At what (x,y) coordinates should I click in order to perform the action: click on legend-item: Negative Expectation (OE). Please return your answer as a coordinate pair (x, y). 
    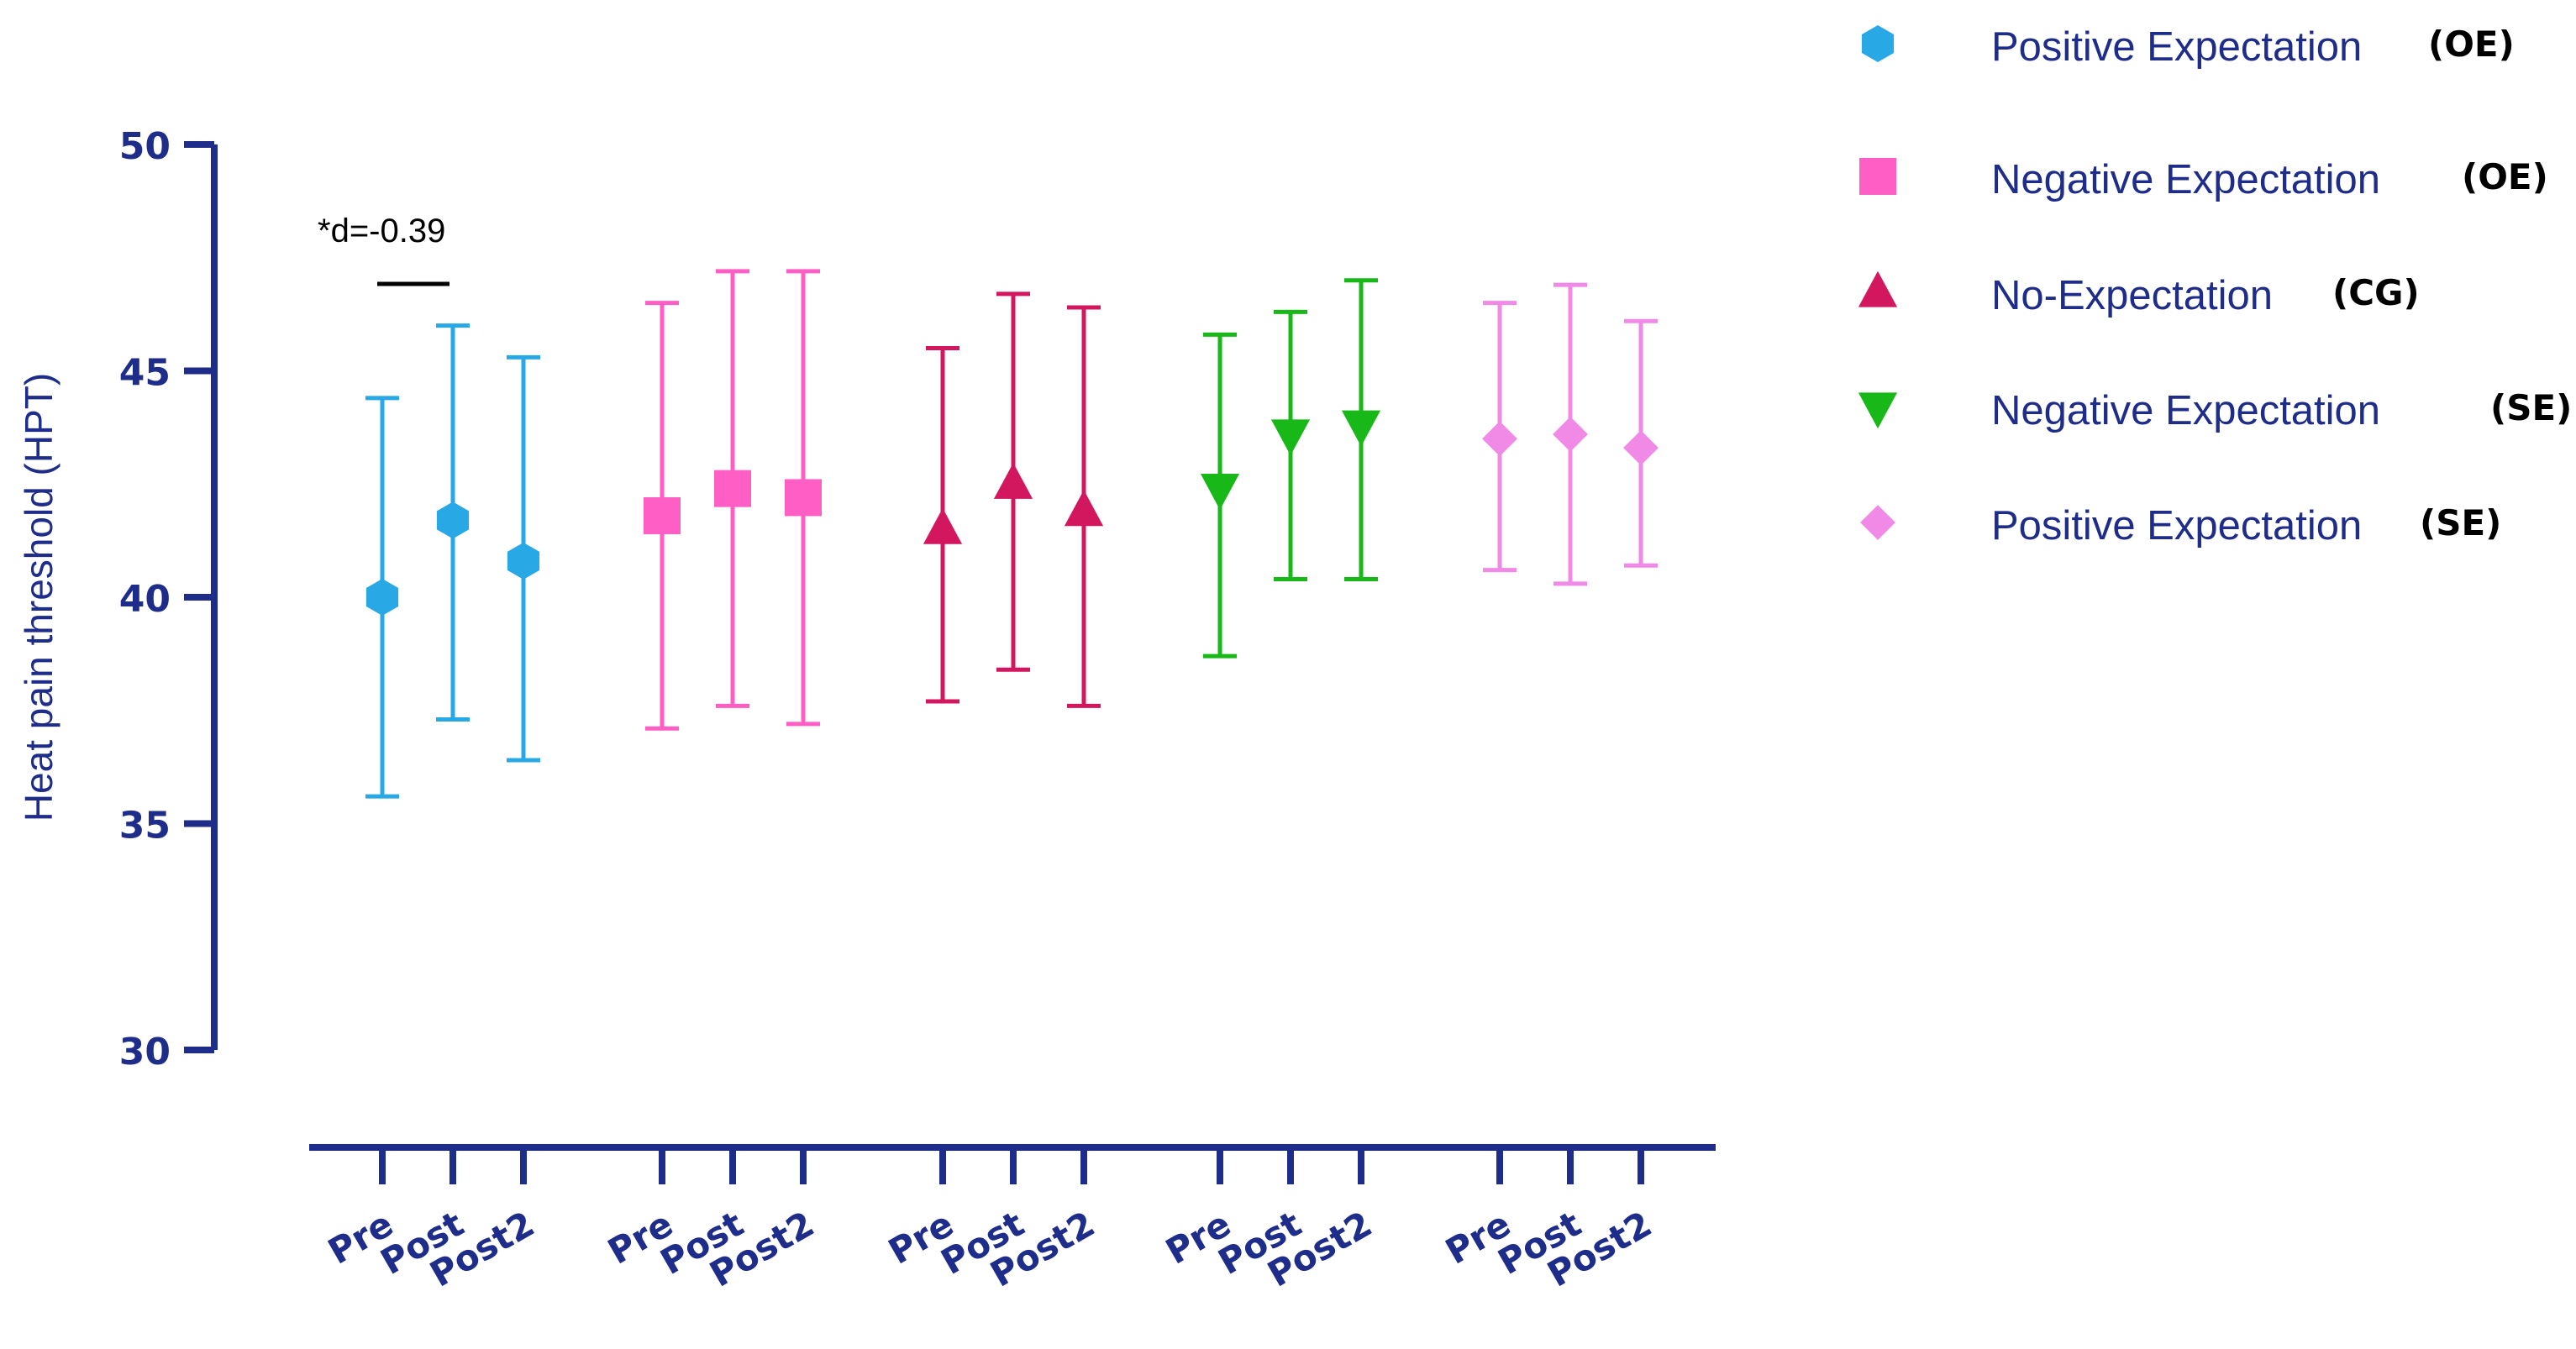
    Looking at the image, I should click on (2212, 176).